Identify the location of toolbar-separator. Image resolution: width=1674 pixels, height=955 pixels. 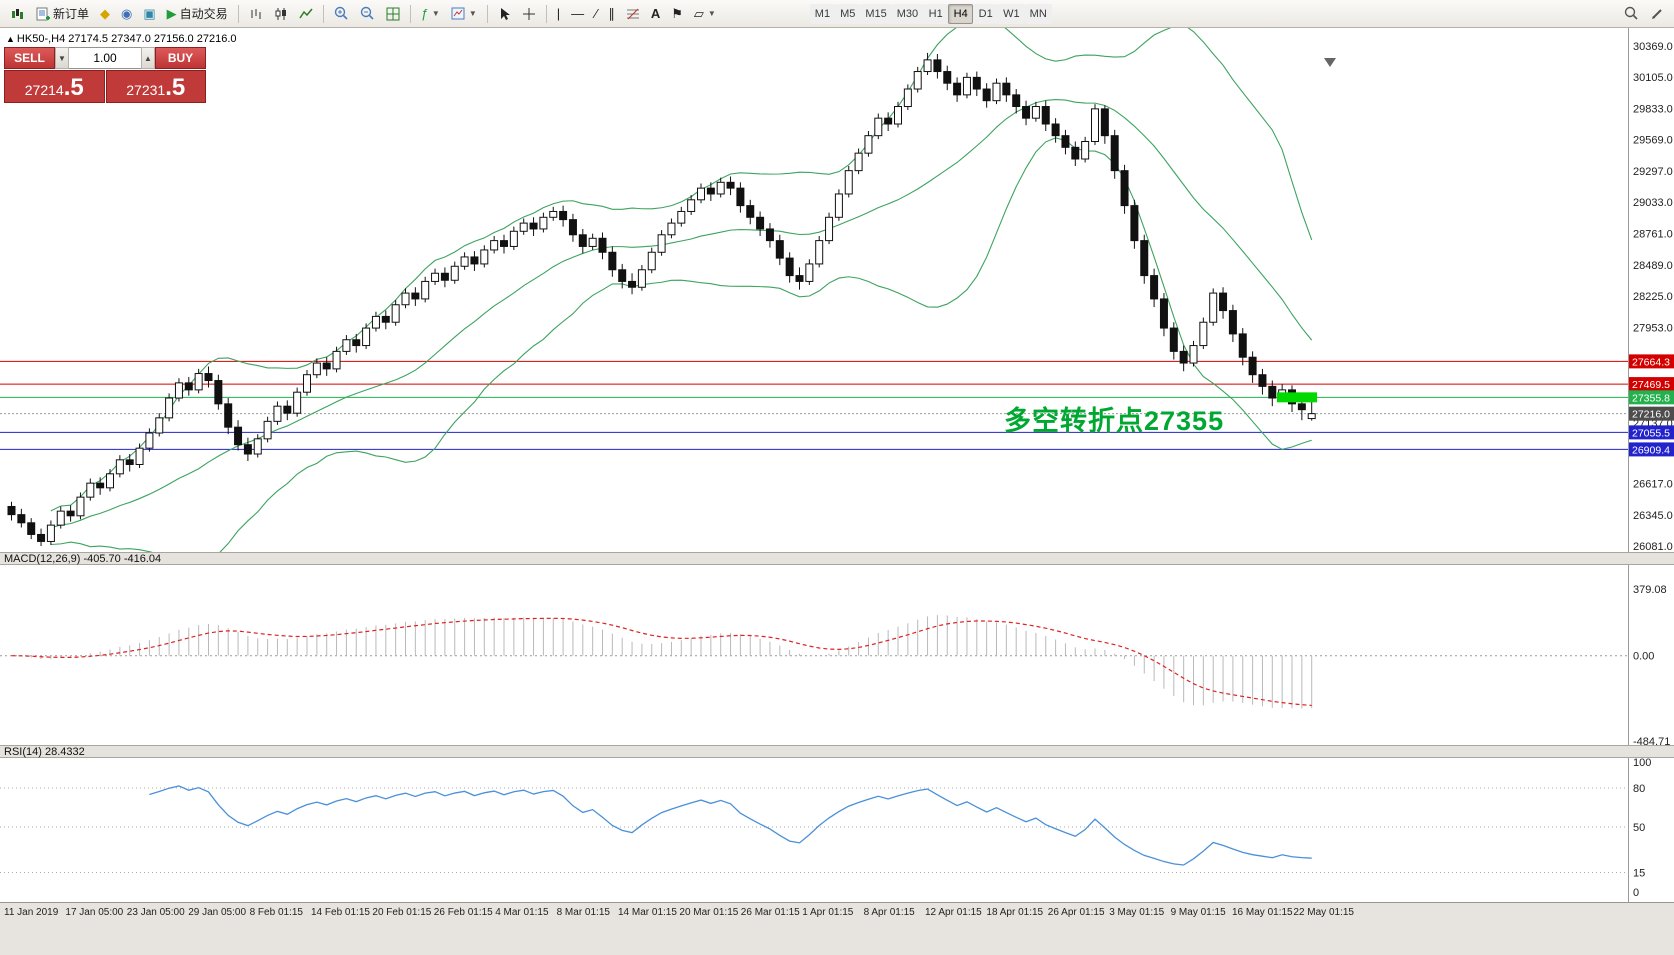
(238, 14).